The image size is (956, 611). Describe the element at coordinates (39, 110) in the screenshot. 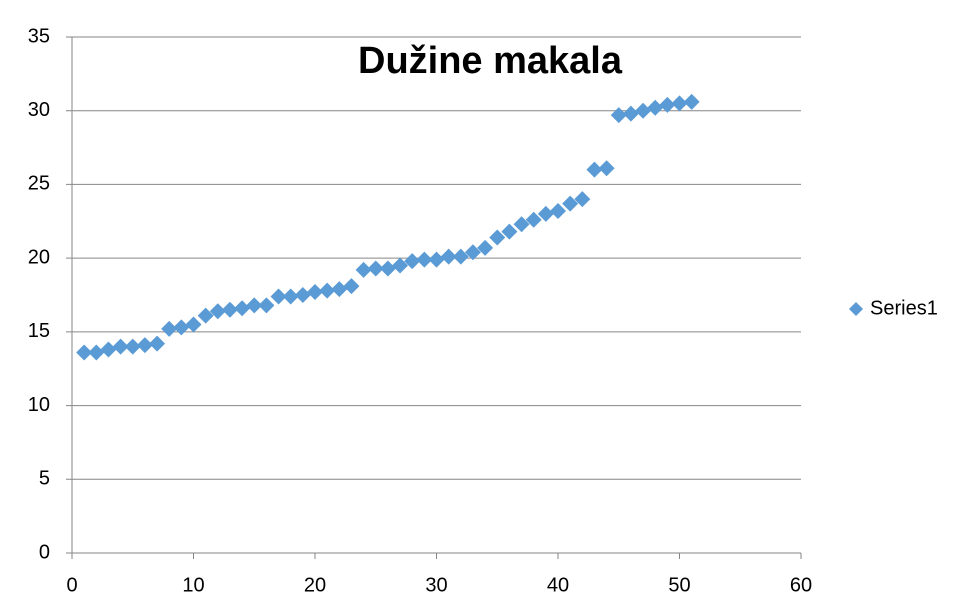

I see `y-tick-label: 30` at that location.